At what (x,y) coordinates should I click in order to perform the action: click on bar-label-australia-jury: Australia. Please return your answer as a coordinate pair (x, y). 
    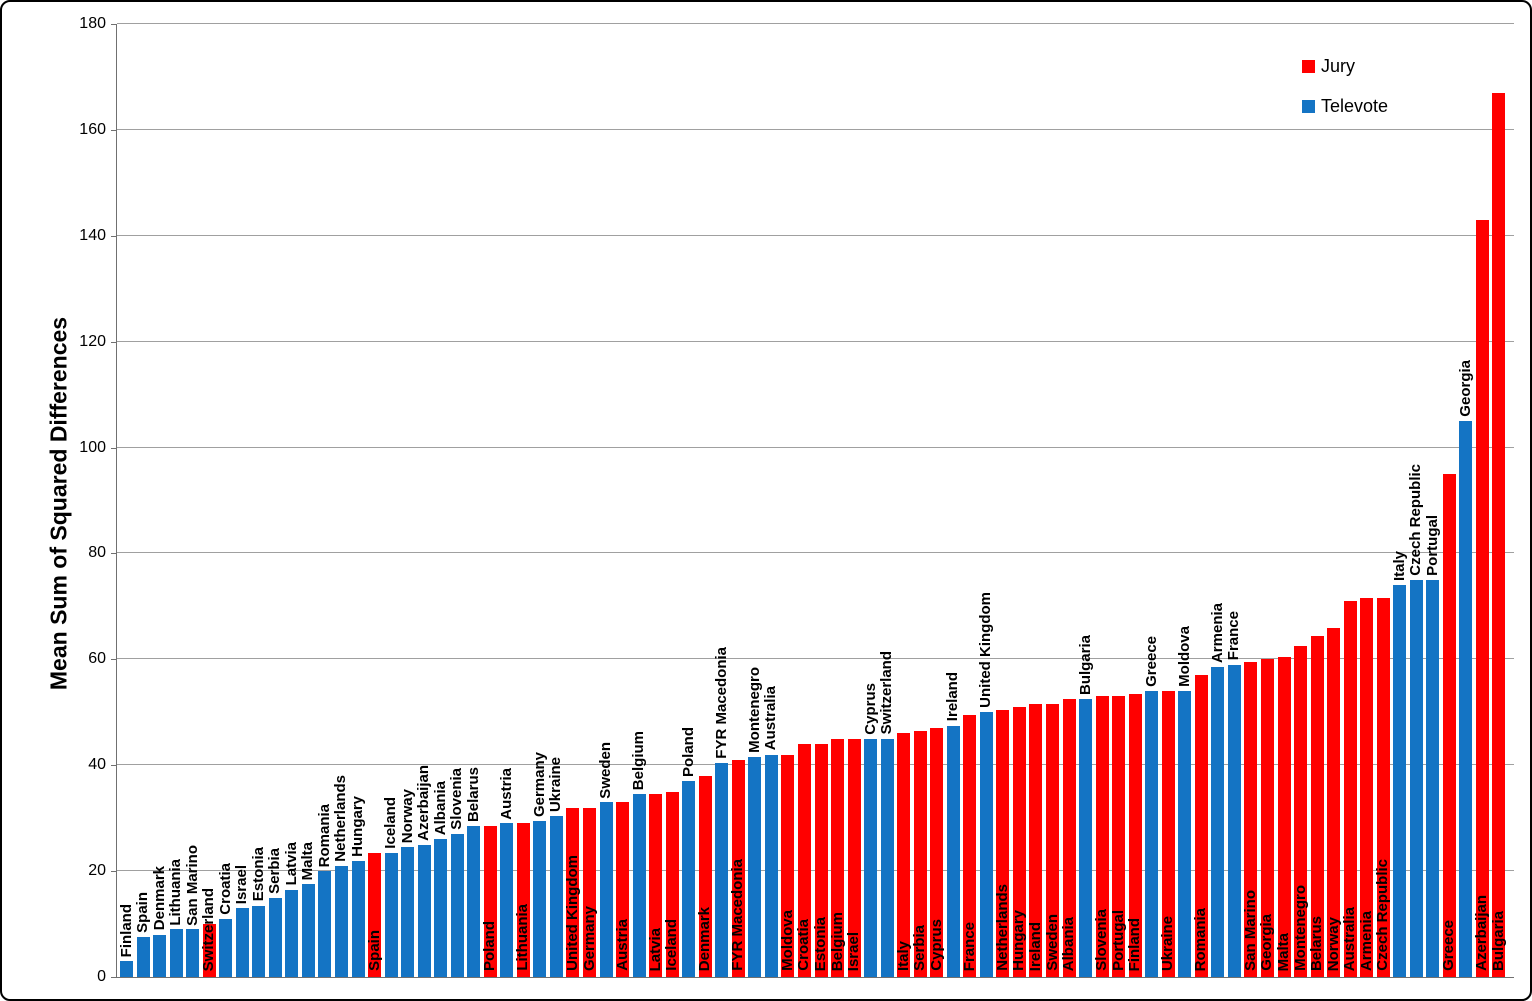
    Looking at the image, I should click on (1350, 938).